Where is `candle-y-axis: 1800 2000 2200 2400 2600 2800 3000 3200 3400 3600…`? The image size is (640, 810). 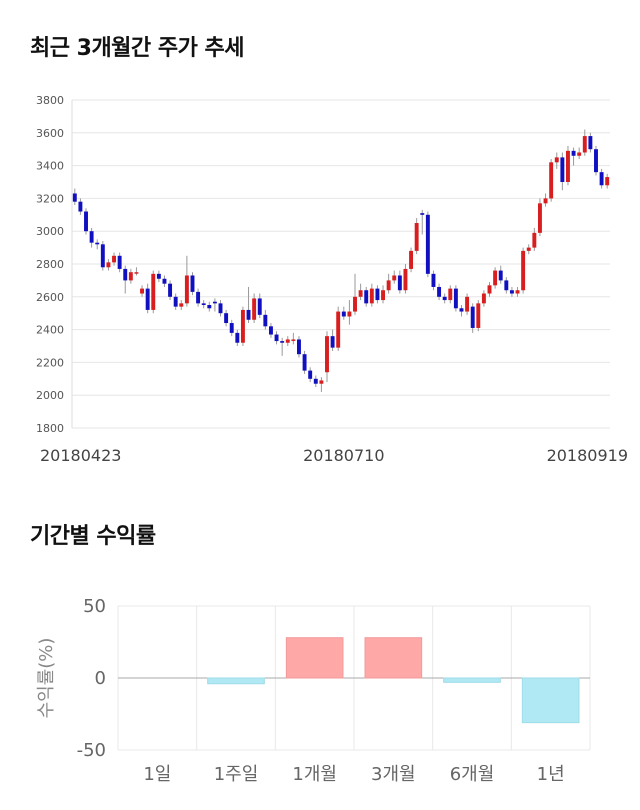 candle-y-axis: 1800 2000 2200 2400 2600 2800 3000 3200 3400 3600… is located at coordinates (50, 264).